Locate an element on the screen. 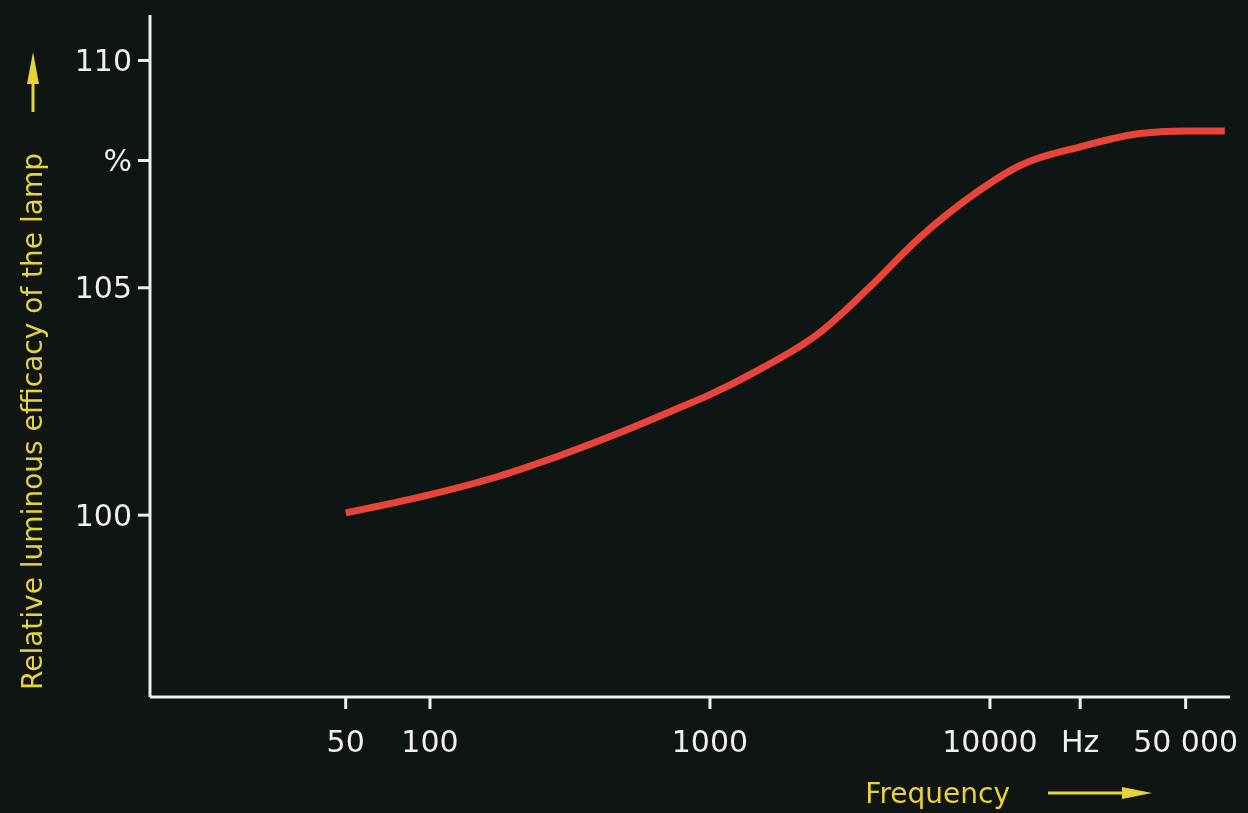  x-axis-title: Frequency is located at coordinates (937, 793).